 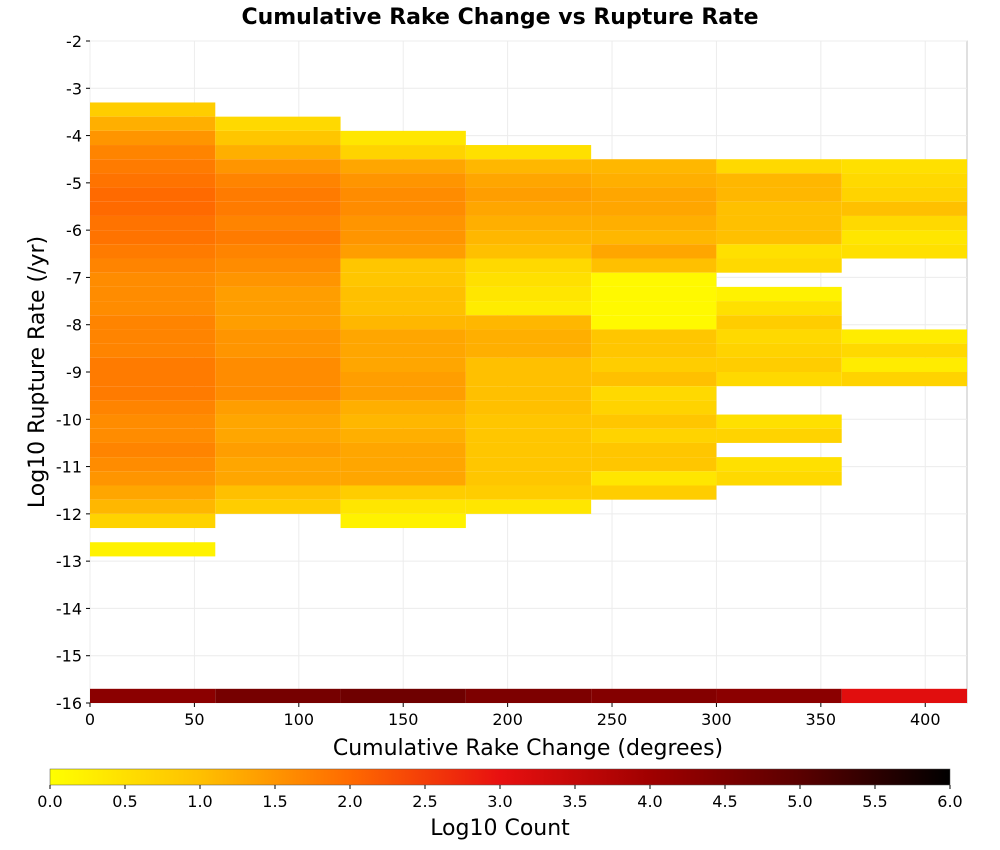 What do you see at coordinates (724, 801) in the screenshot?
I see `colorbar-tick-label: 4.5` at bounding box center [724, 801].